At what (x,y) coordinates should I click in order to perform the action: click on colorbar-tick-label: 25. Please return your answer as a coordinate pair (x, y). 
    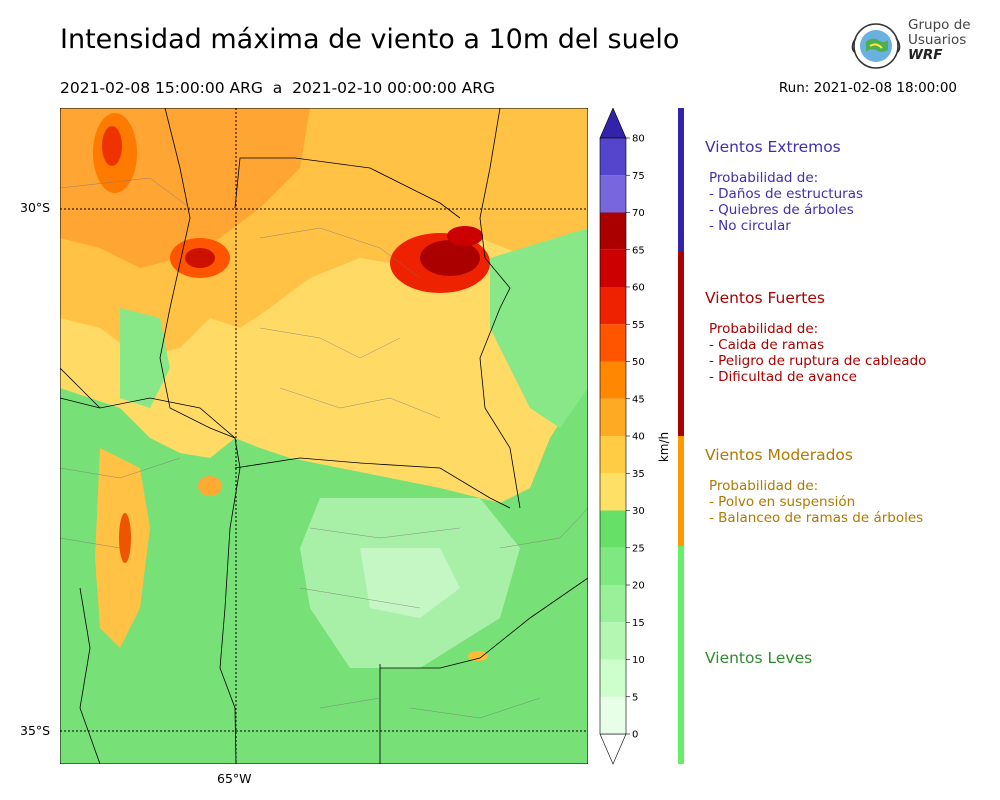
    Looking at the image, I should click on (638, 548).